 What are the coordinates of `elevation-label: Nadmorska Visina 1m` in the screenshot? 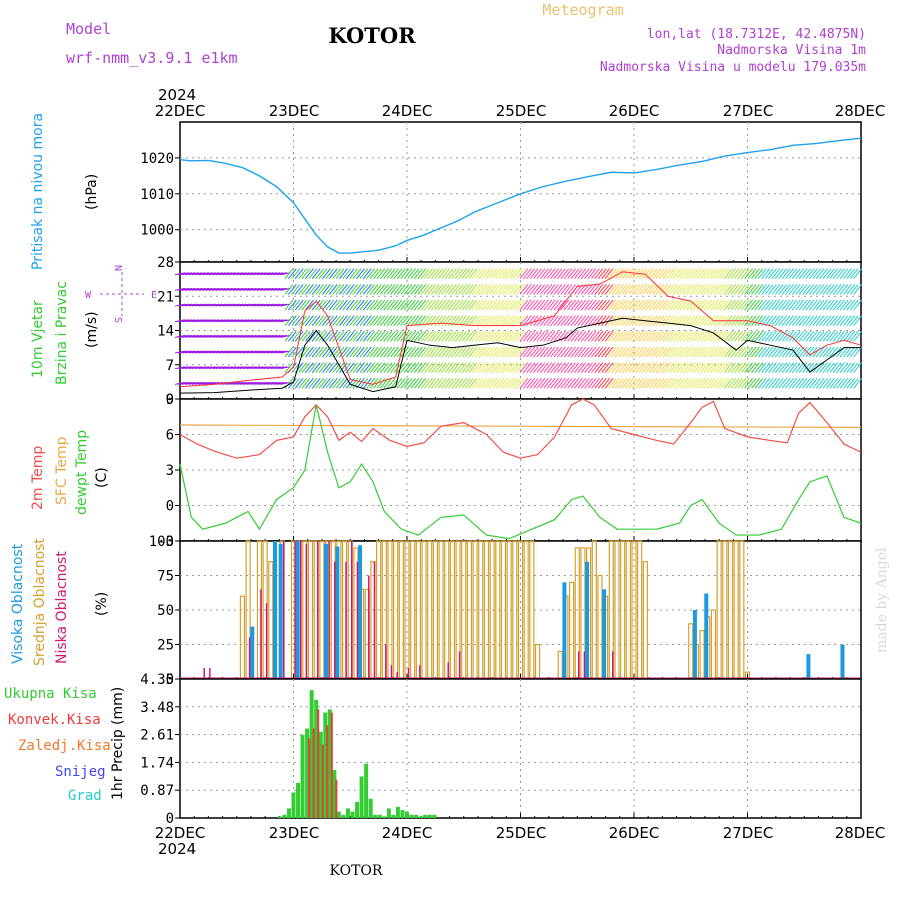 It's located at (791, 50).